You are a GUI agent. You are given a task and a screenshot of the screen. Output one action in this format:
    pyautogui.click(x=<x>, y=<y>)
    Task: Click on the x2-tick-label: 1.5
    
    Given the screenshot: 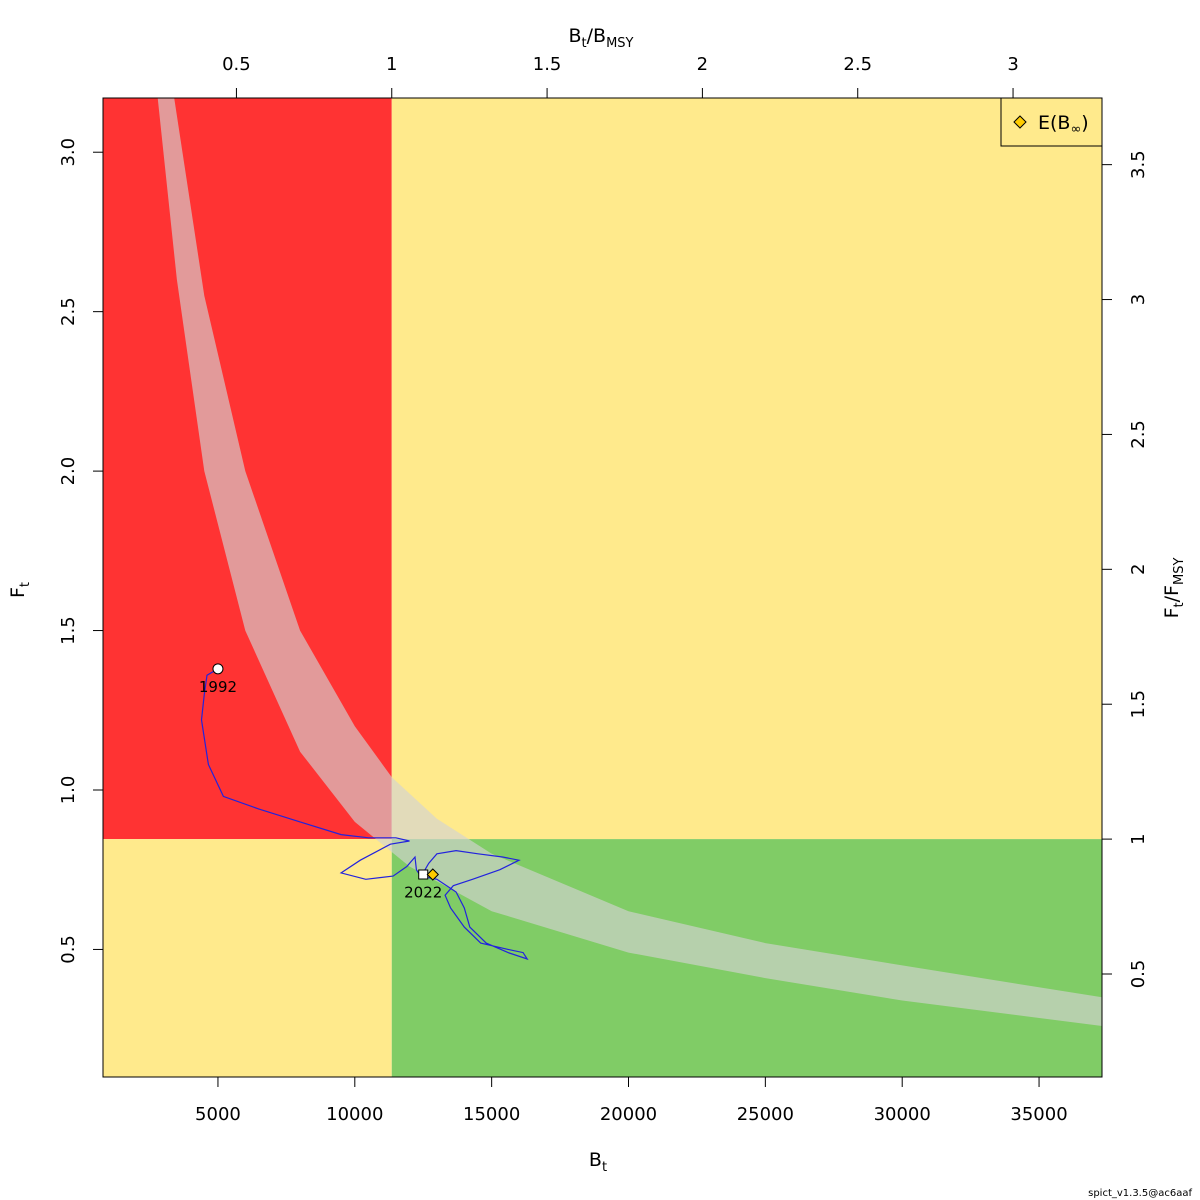 What is the action you would take?
    pyautogui.click(x=547, y=64)
    